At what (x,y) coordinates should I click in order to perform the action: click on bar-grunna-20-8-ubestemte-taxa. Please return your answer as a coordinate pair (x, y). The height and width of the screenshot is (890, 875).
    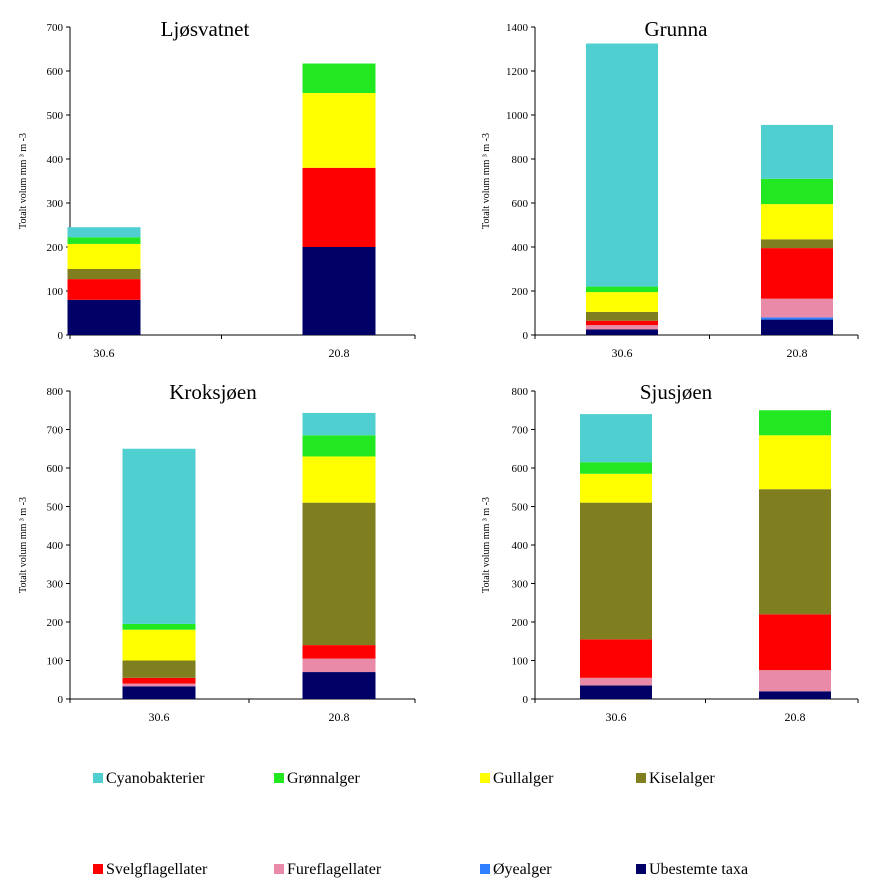
    Looking at the image, I should click on (797, 327).